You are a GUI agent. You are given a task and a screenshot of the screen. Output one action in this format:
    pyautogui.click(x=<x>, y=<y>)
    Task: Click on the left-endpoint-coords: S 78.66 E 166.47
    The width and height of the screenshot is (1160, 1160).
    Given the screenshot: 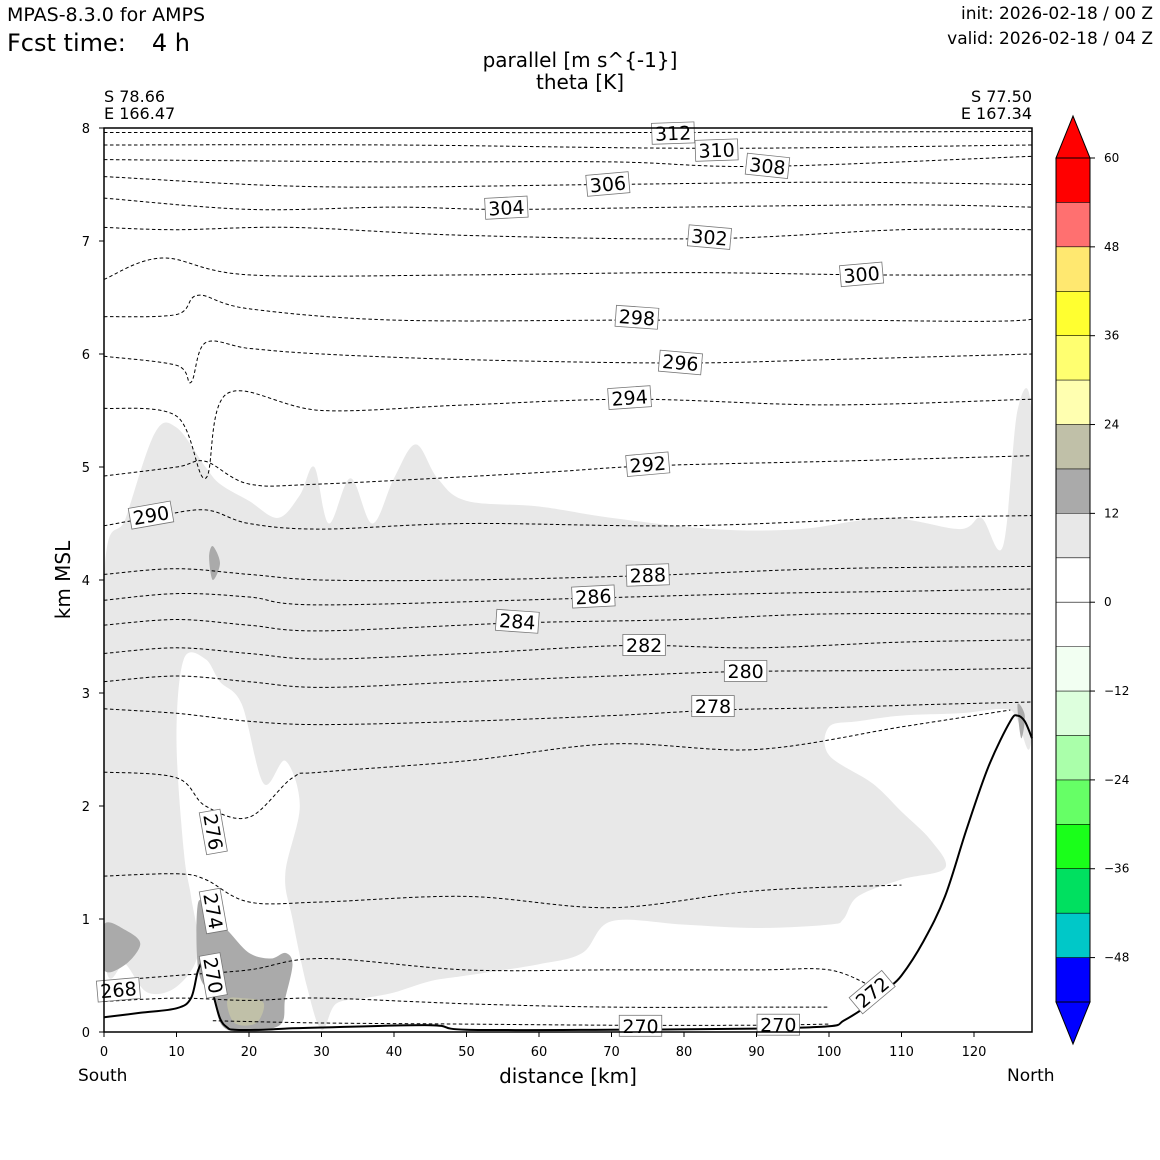 What is the action you would take?
    pyautogui.click(x=139, y=105)
    